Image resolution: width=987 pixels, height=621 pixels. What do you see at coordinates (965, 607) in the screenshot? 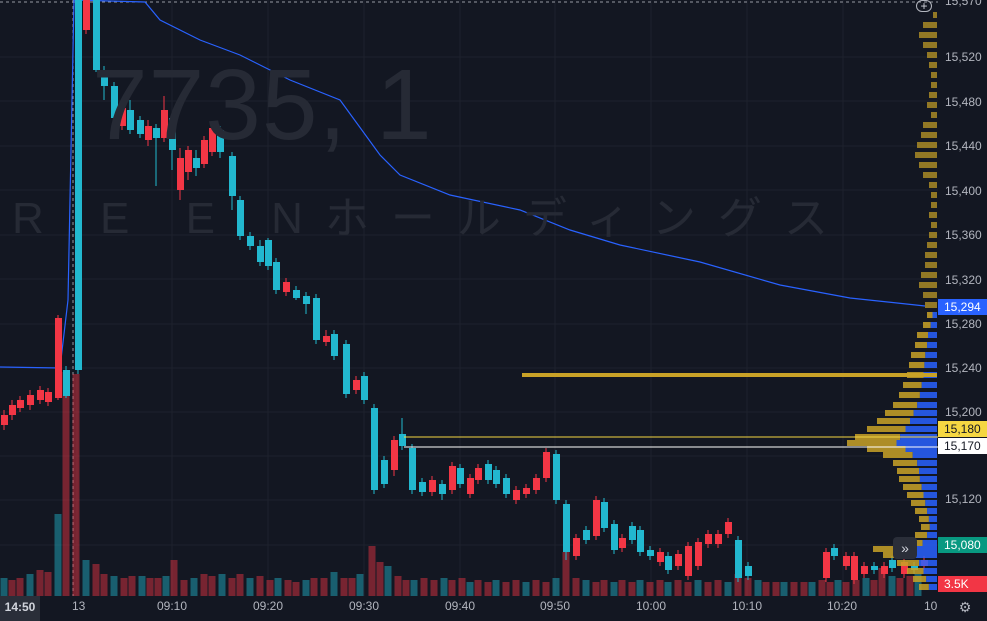
I see `settings-gear-icon: ⚙` at bounding box center [965, 607].